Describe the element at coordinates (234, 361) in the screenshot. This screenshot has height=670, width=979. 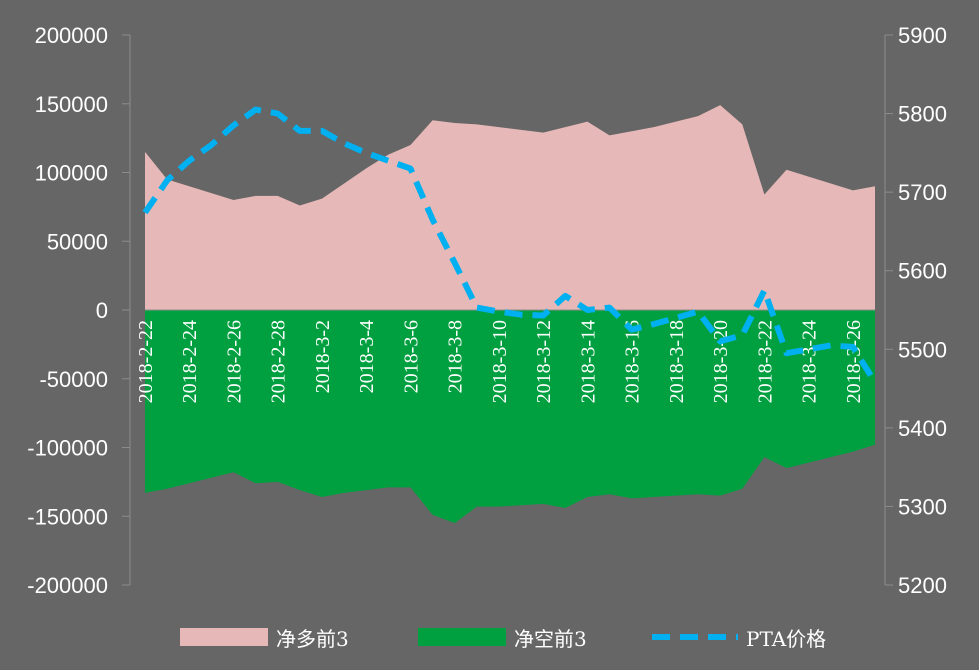
I see `x-tick-label: 2018-2-26` at that location.